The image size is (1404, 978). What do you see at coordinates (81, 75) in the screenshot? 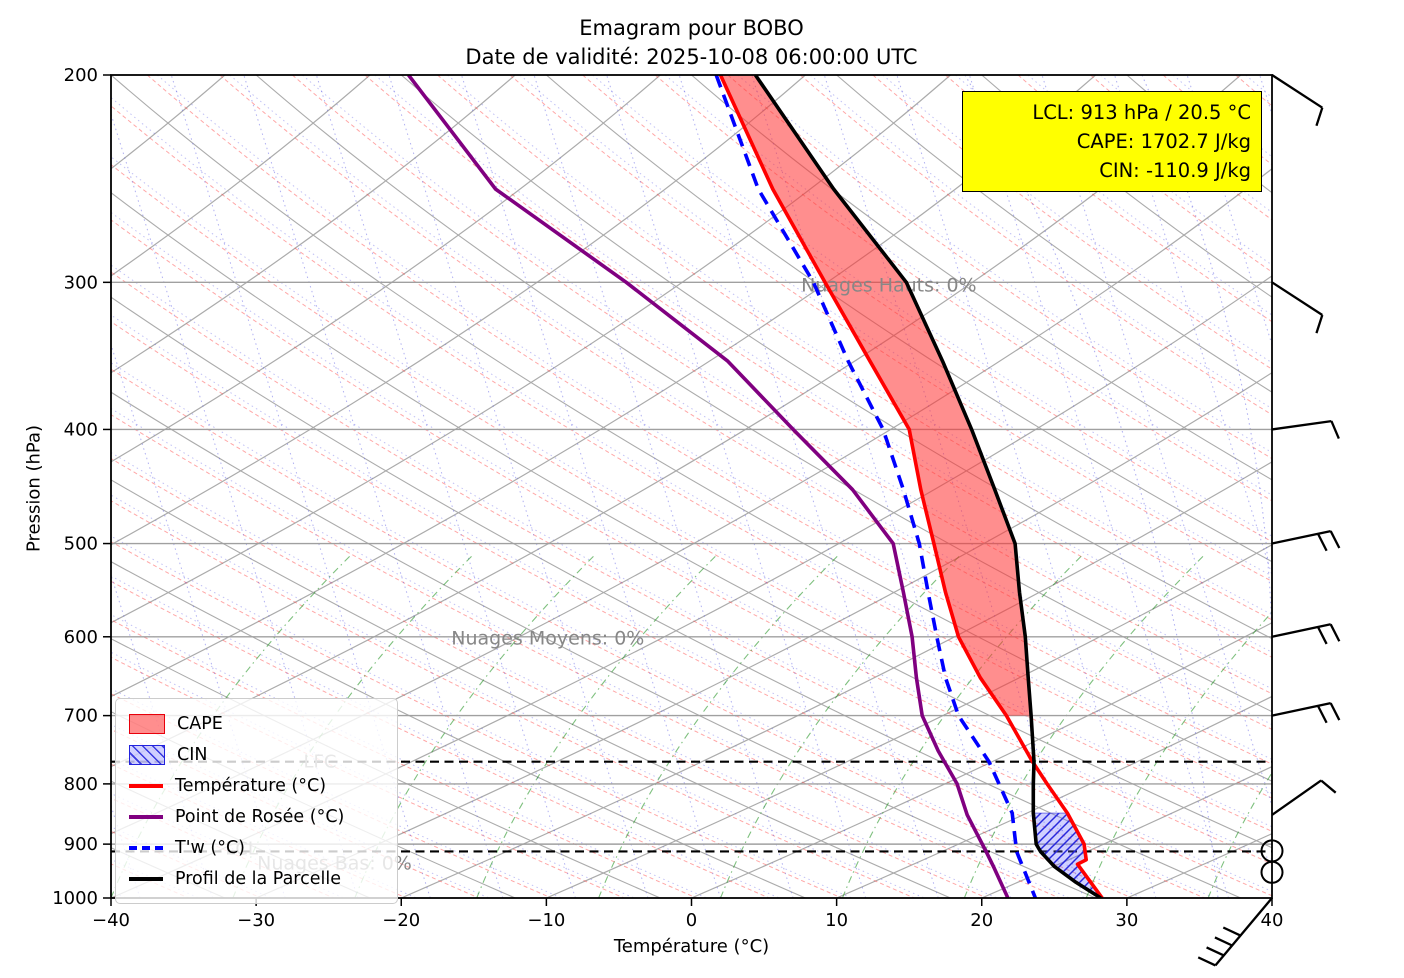
I see `y-tick-label: 200` at bounding box center [81, 75].